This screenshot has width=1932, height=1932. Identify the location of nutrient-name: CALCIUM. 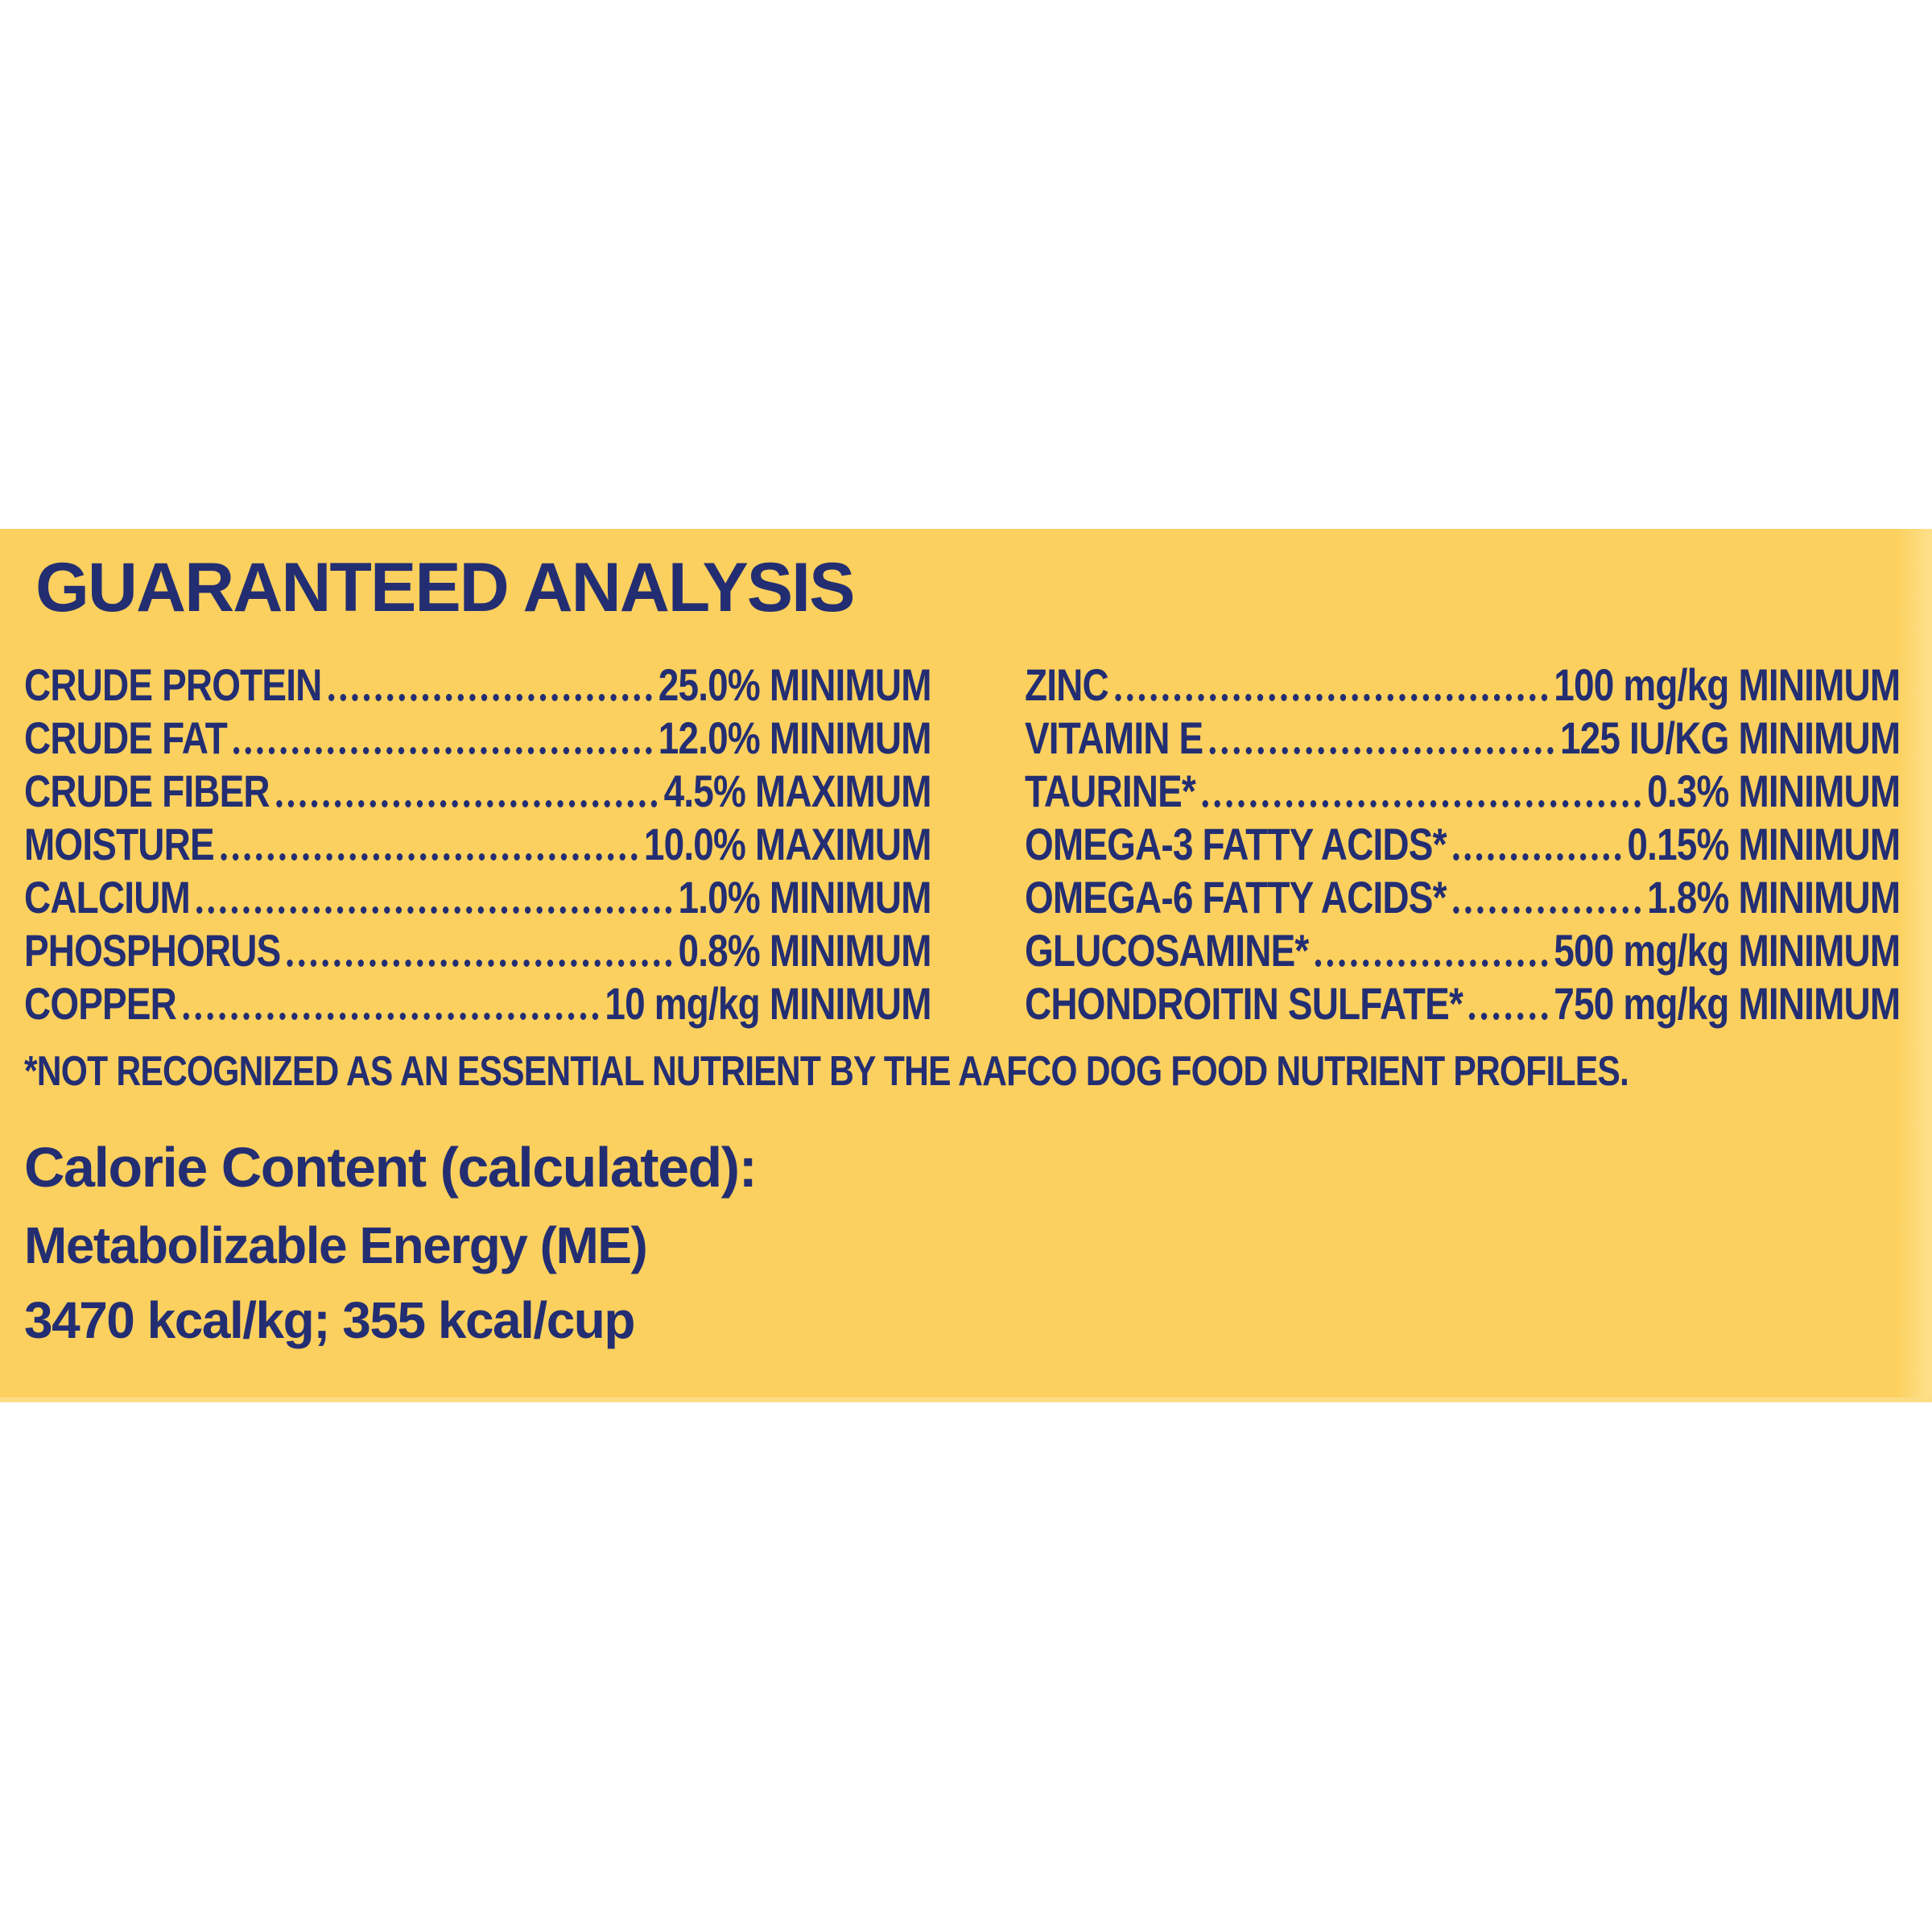
(107, 897).